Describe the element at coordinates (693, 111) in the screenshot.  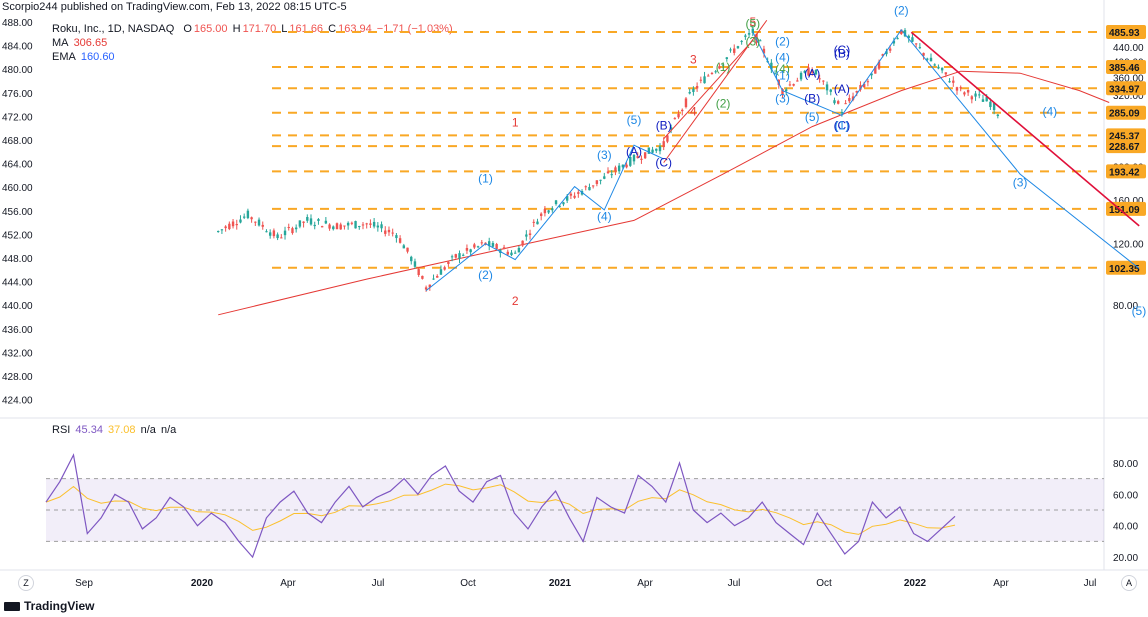
I see `wave-label: 4` at that location.